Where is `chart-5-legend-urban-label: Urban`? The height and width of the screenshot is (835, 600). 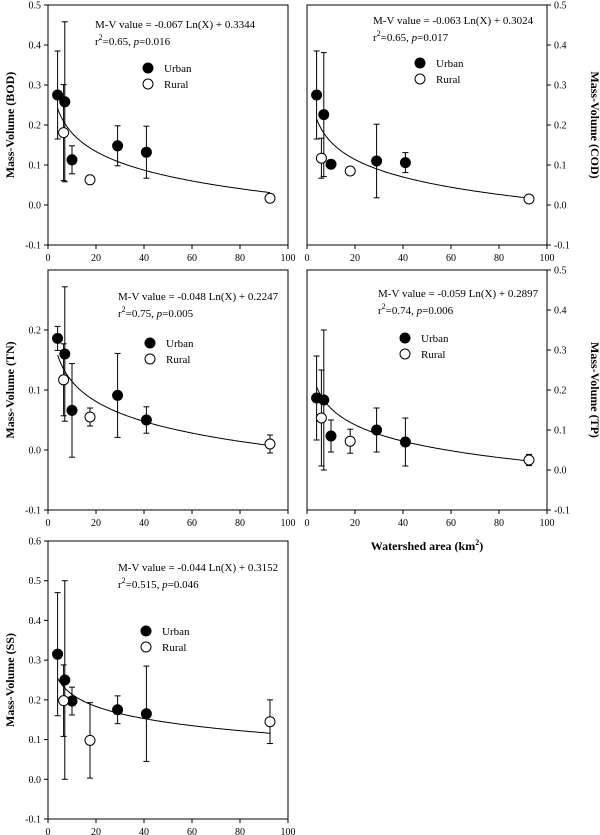
chart-5-legend-urban-label: Urban is located at coordinates (176, 632).